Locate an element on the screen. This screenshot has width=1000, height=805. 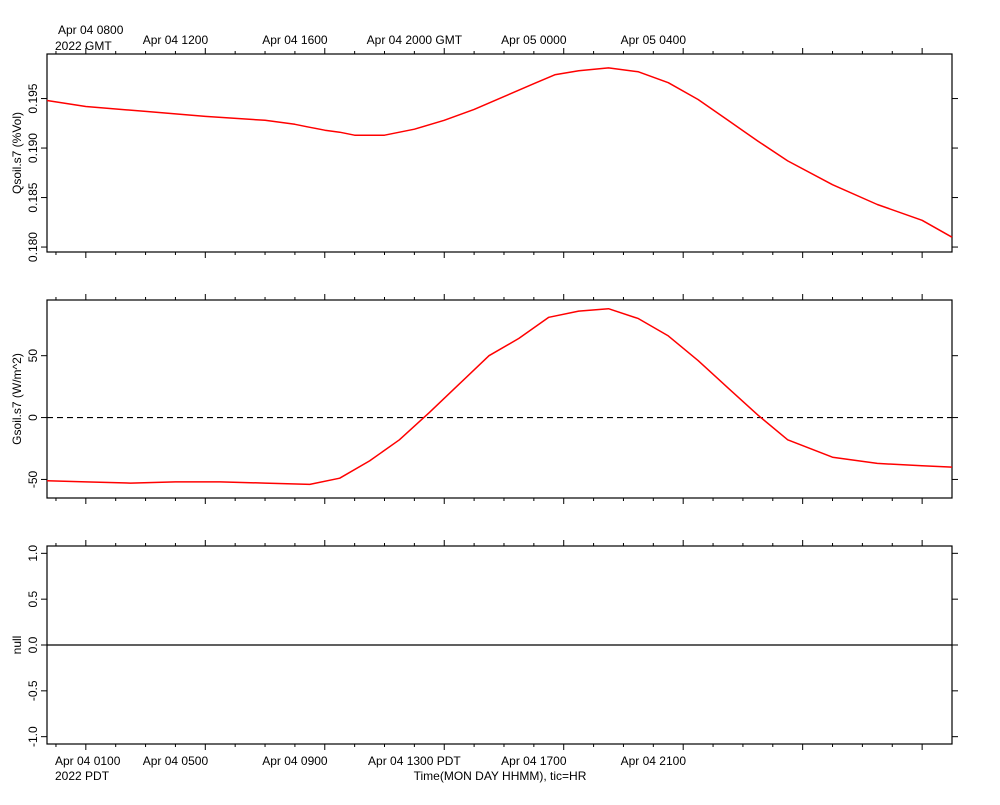
y-tick-label: 0.5 is located at coordinates (33, 599).